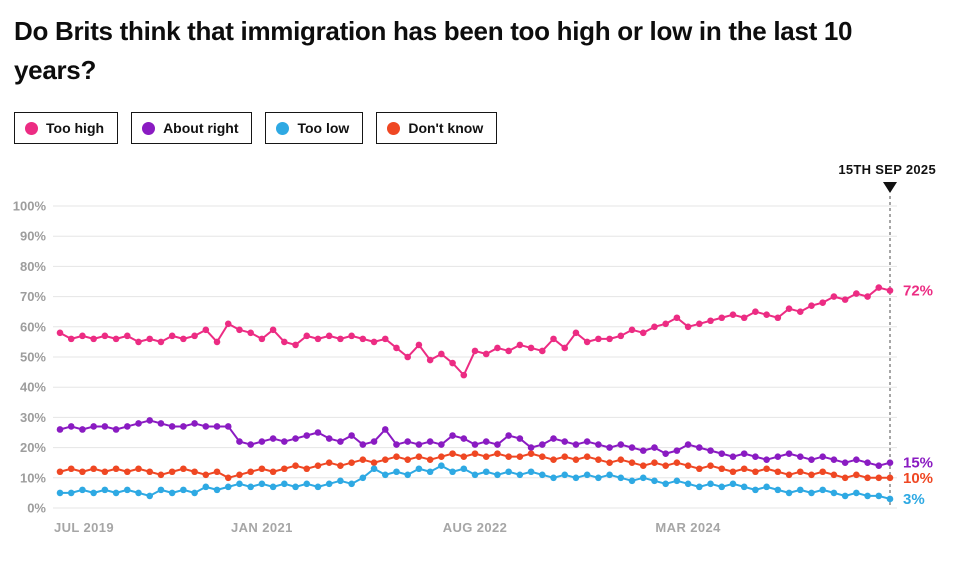 This screenshot has width=953, height=574. I want to click on series-about-right, so click(475, 443).